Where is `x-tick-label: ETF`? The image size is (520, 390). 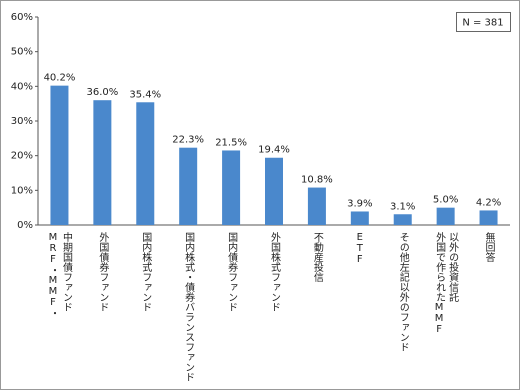
x-tick-label: ETF is located at coordinates (360, 248).